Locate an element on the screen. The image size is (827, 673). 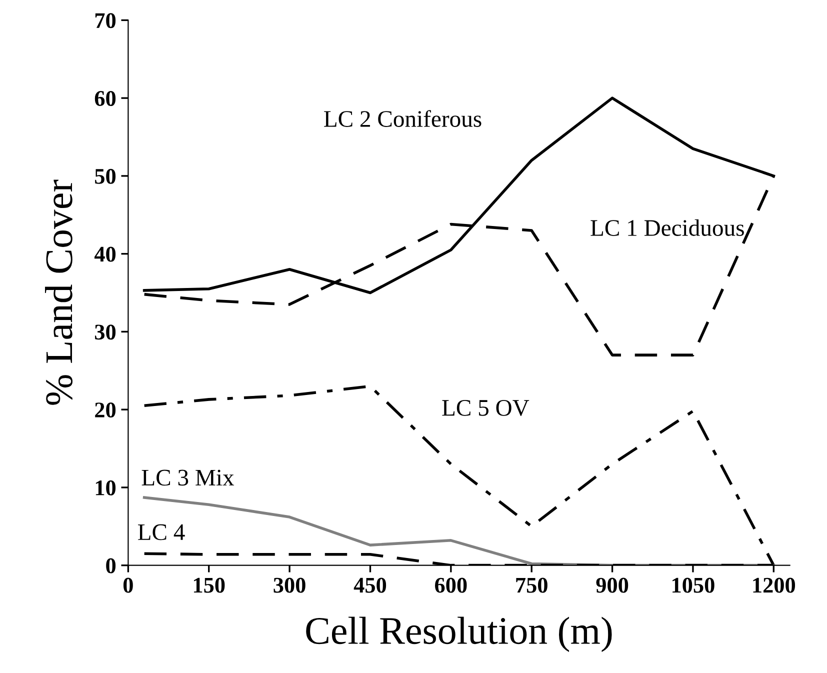
y-tick-label: 60 is located at coordinates (105, 98).